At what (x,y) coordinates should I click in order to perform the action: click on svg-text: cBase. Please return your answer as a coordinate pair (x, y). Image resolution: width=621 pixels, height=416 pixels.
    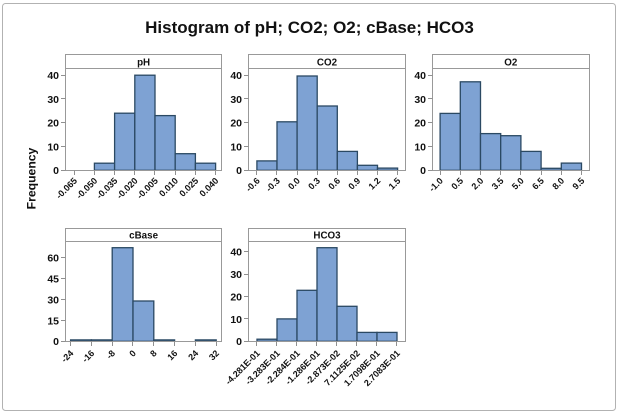
    Looking at the image, I should click on (143, 236).